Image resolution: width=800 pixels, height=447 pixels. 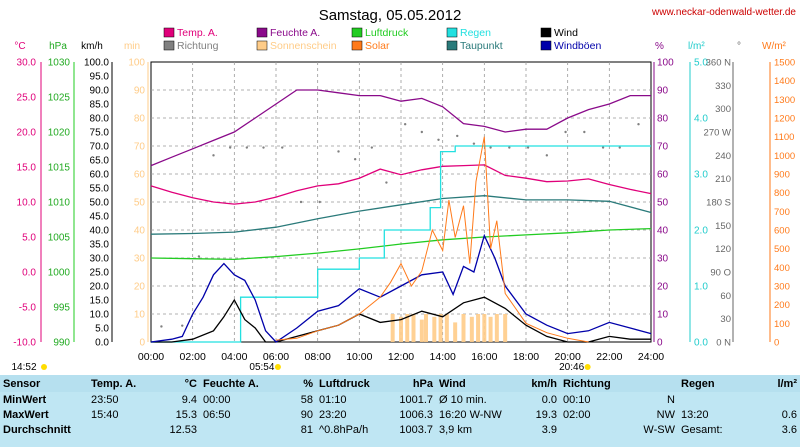 I want to click on hdr-direction: Richtung, so click(x=593, y=383).